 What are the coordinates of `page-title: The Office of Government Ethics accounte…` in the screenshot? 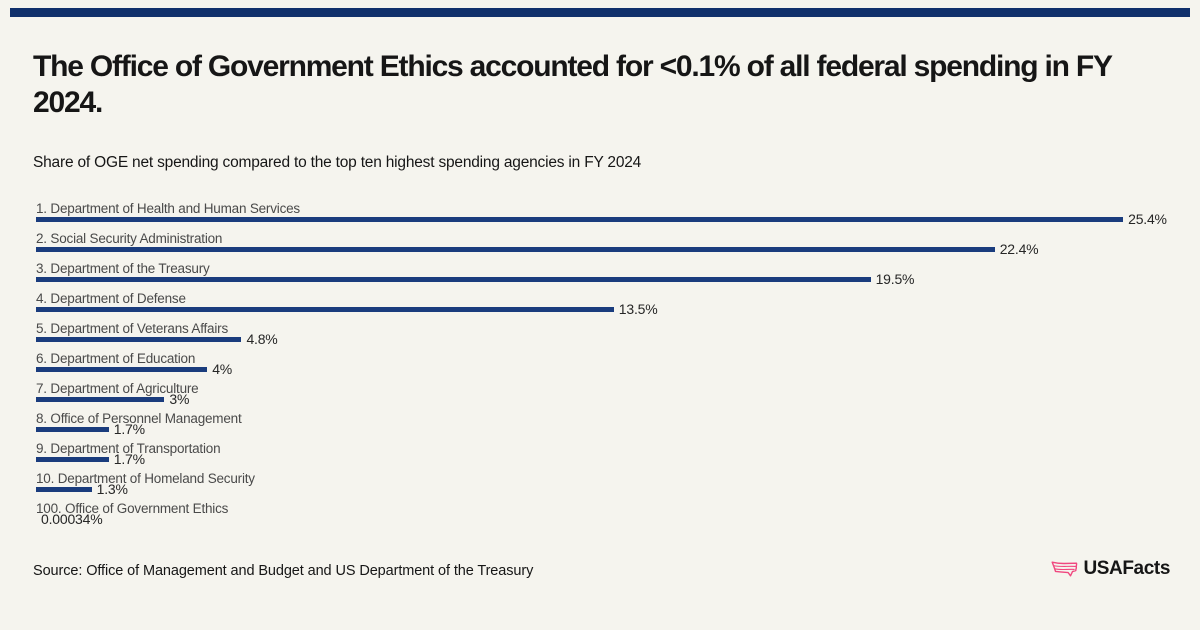 It's located at (573, 84).